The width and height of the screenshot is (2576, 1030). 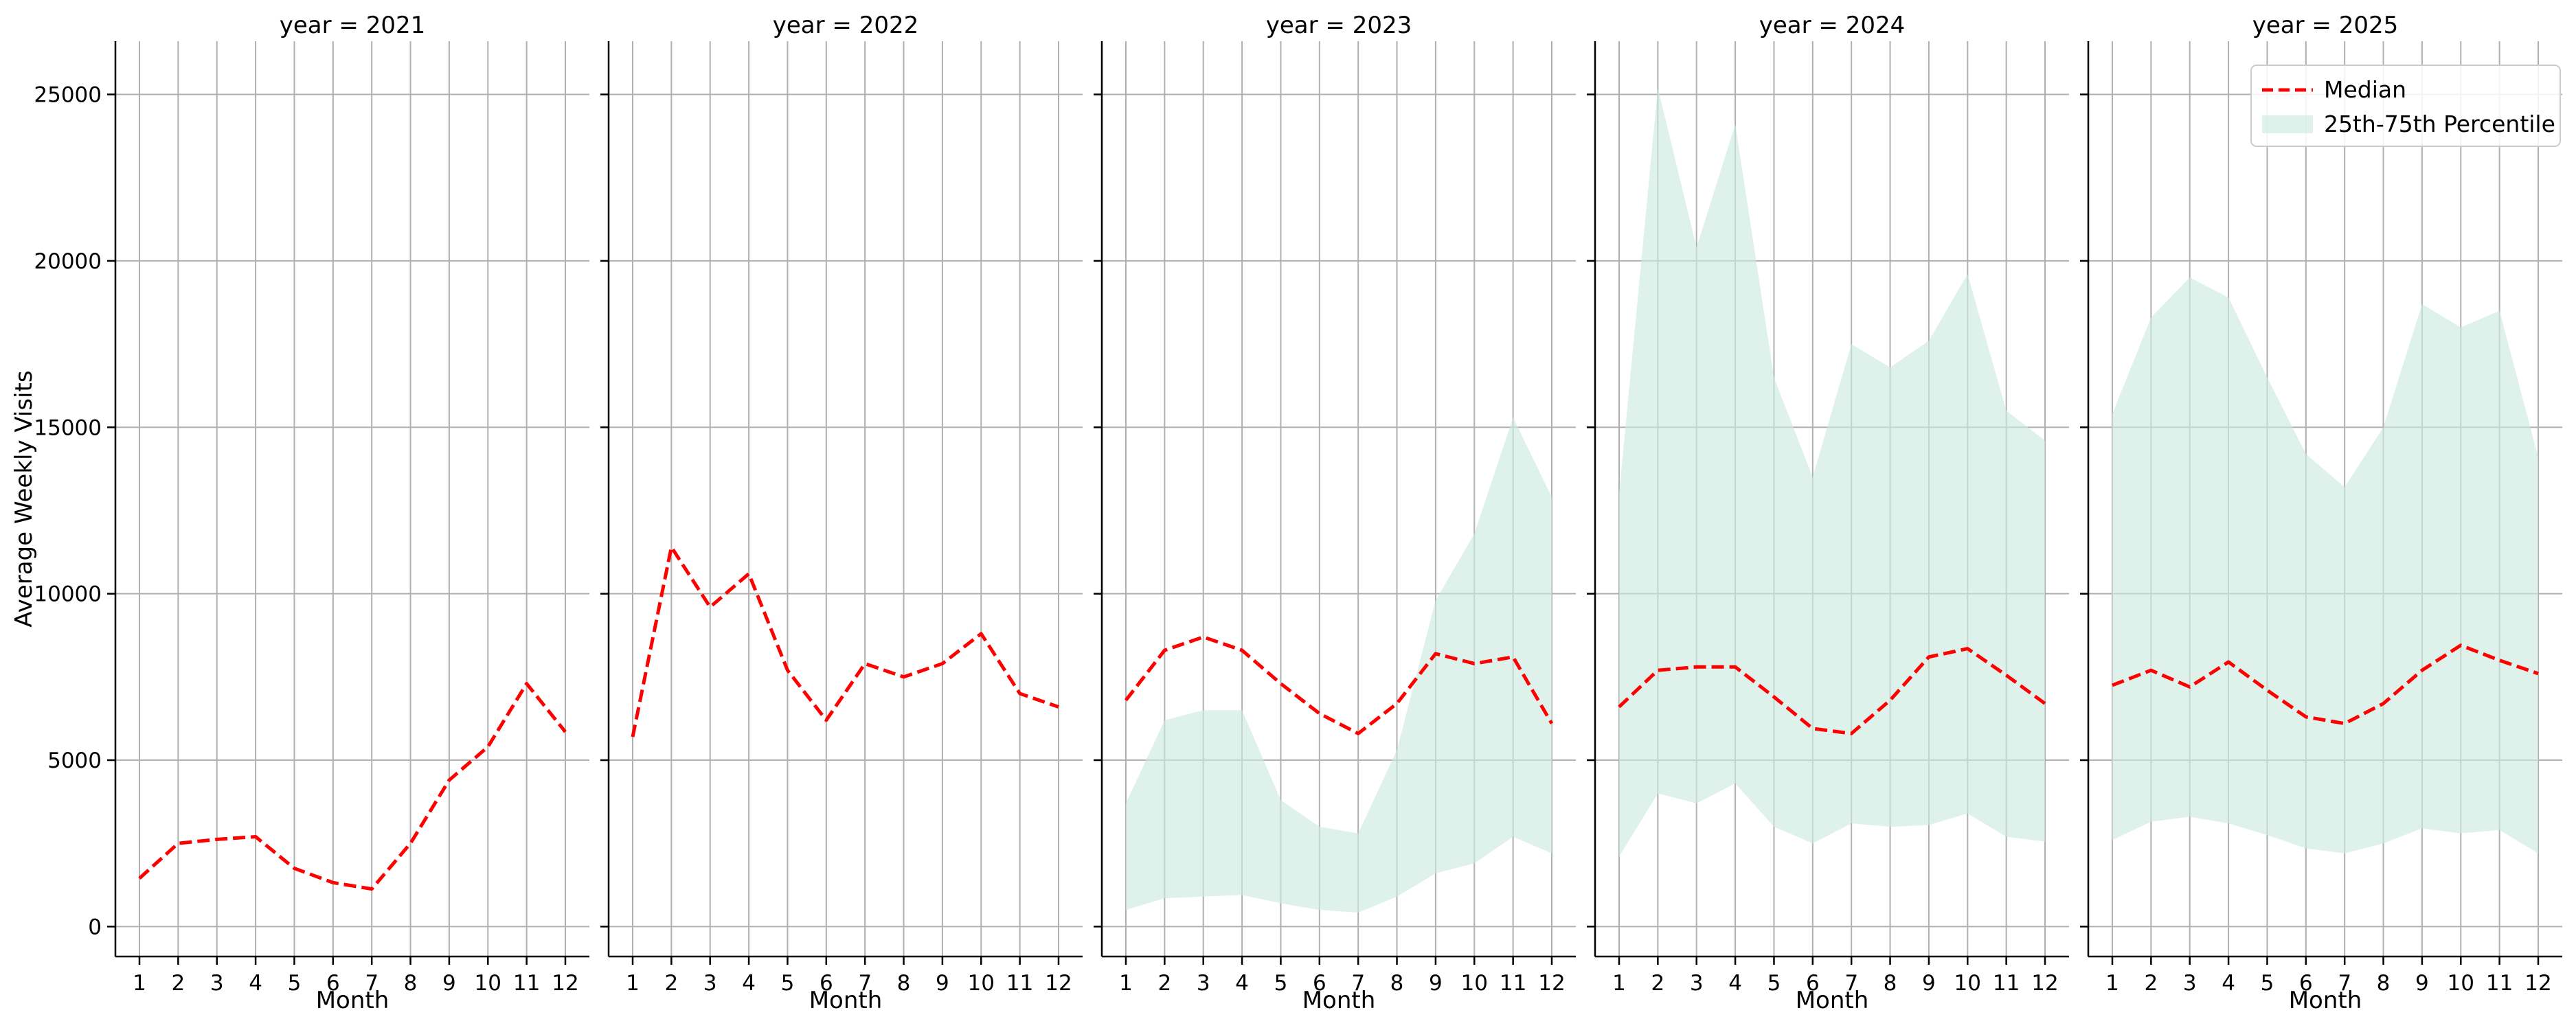 What do you see at coordinates (845, 25) in the screenshot?
I see `panel-title: year = 2022` at bounding box center [845, 25].